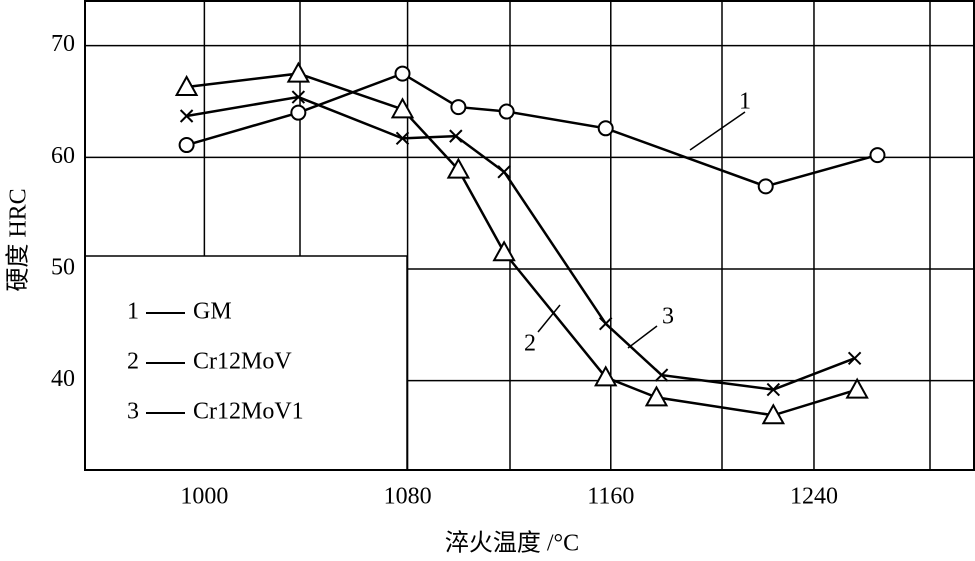 This screenshot has height=561, width=975. Describe the element at coordinates (18, 239) in the screenshot. I see `y-axis-title: 硬度 HRC` at that location.